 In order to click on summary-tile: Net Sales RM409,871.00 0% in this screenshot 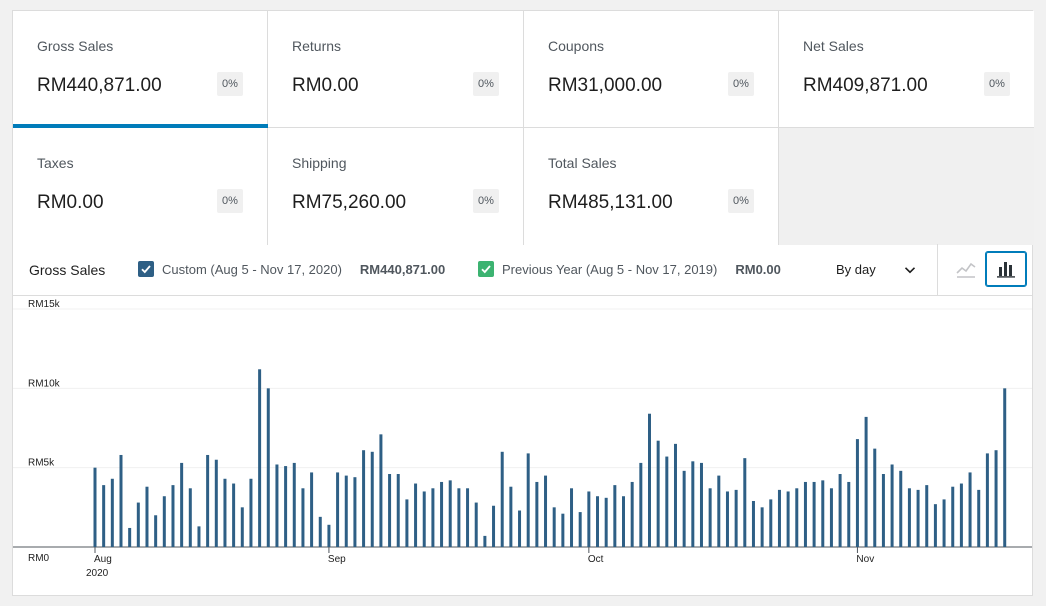, I will do `click(906, 69)`.